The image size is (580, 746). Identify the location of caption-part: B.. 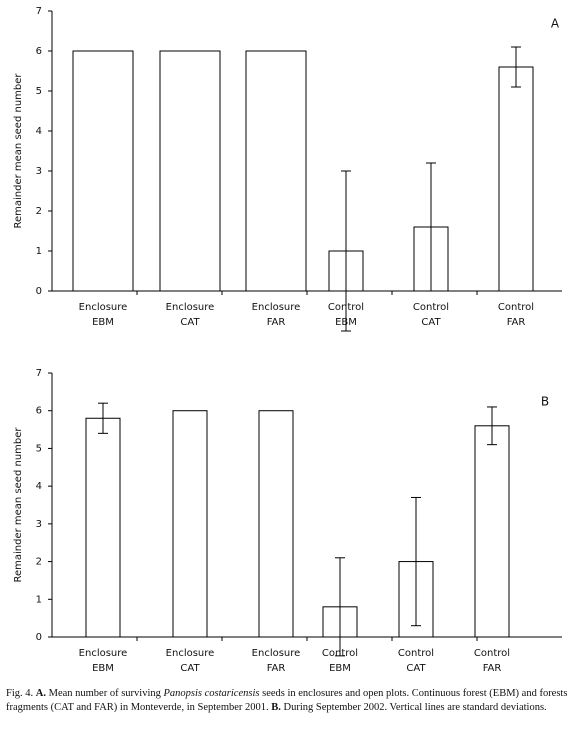
(276, 707).